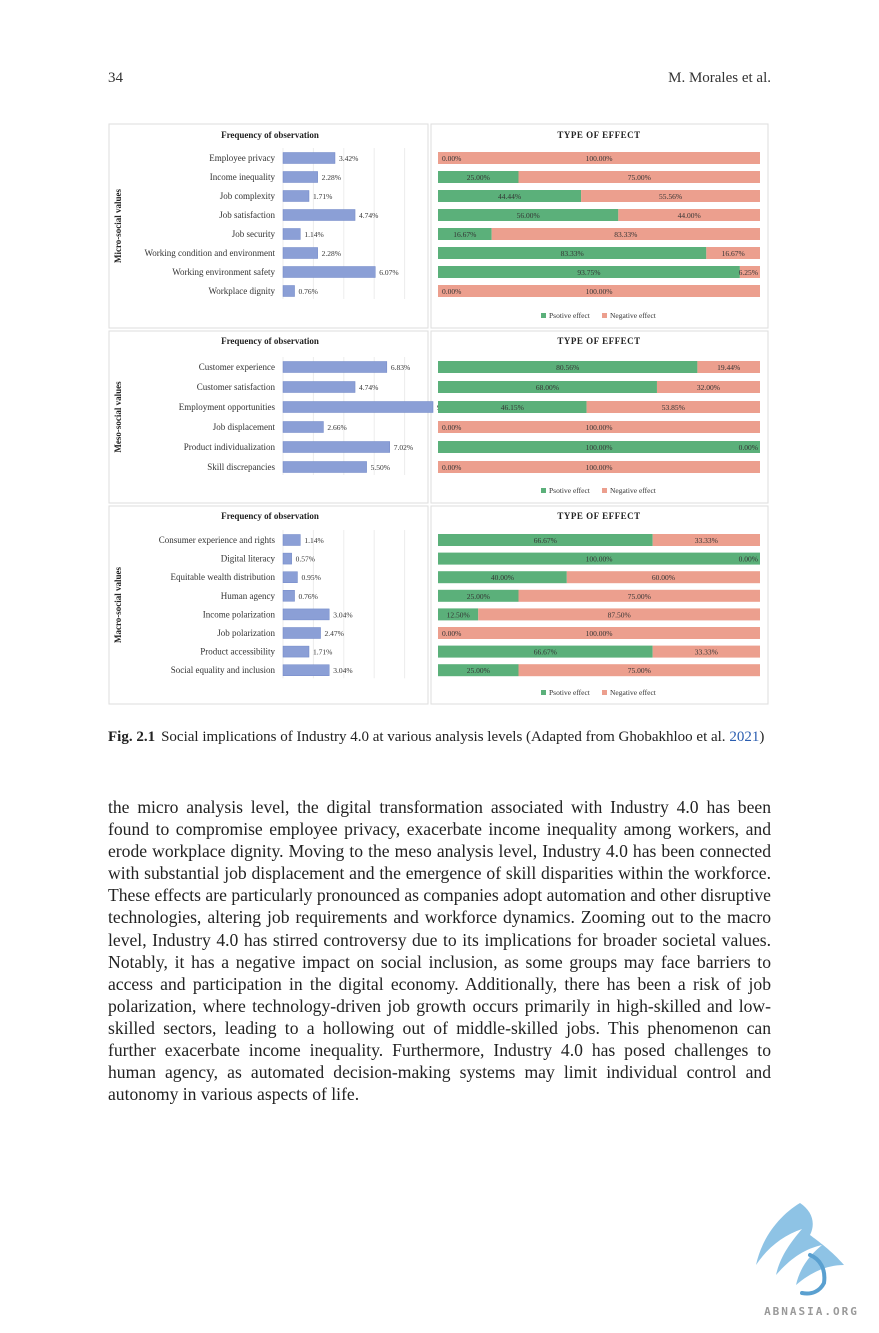 This screenshot has width=879, height=1333. What do you see at coordinates (244, 427) in the screenshot?
I see `meso-category-label: Job displacement` at bounding box center [244, 427].